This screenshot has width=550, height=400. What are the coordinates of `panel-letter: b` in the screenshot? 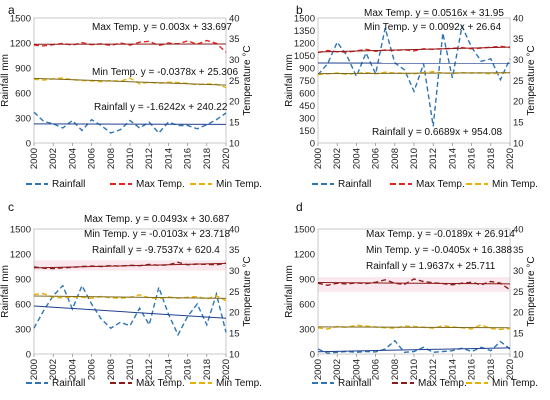 It's located at (299, 10).